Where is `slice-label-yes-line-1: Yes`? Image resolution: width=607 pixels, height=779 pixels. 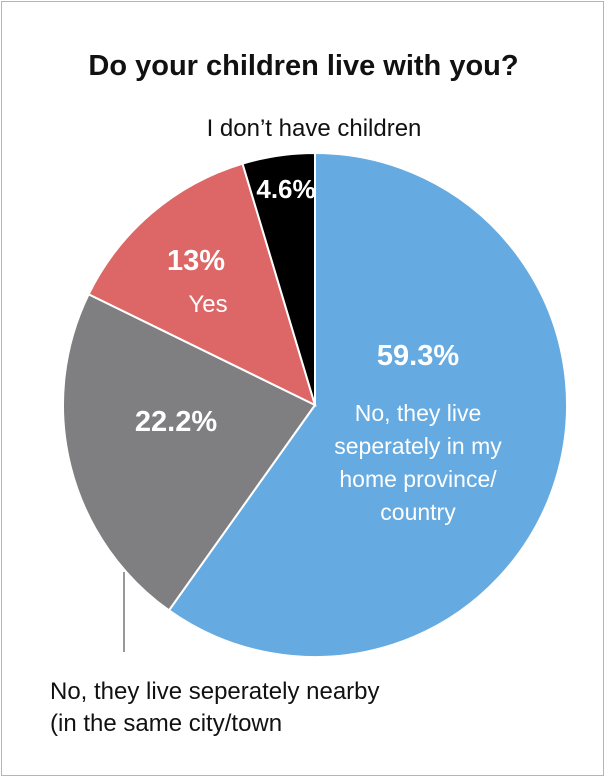 slice-label-yes-line-1: Yes is located at coordinates (207, 304).